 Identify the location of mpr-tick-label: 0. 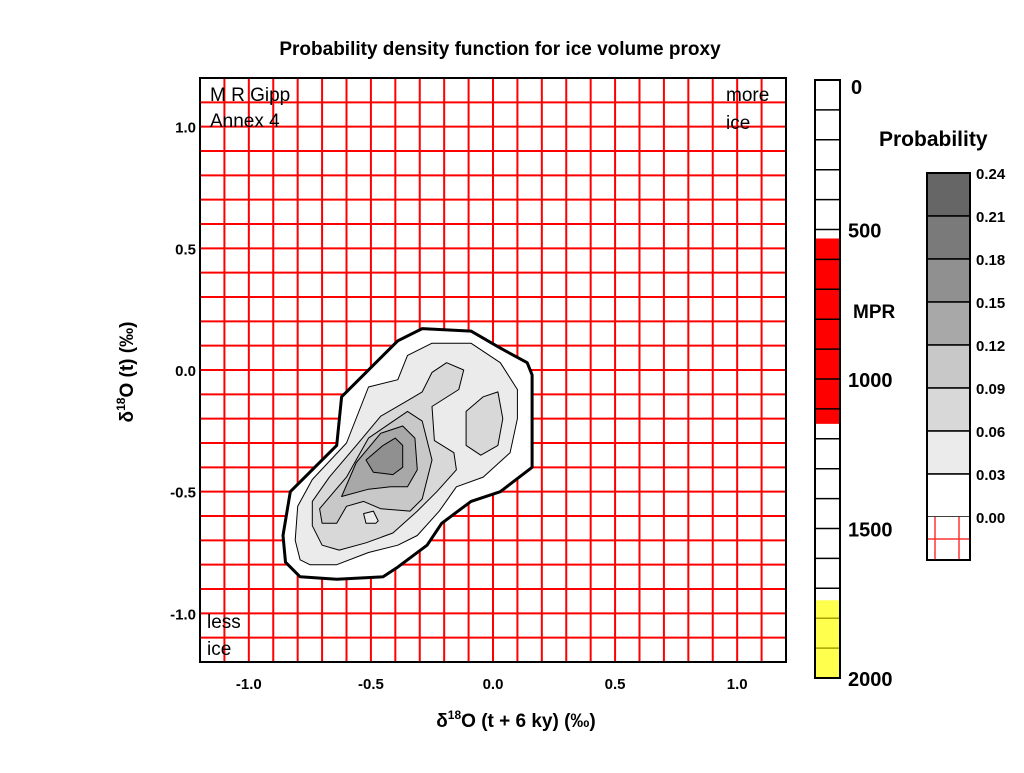
(856, 88).